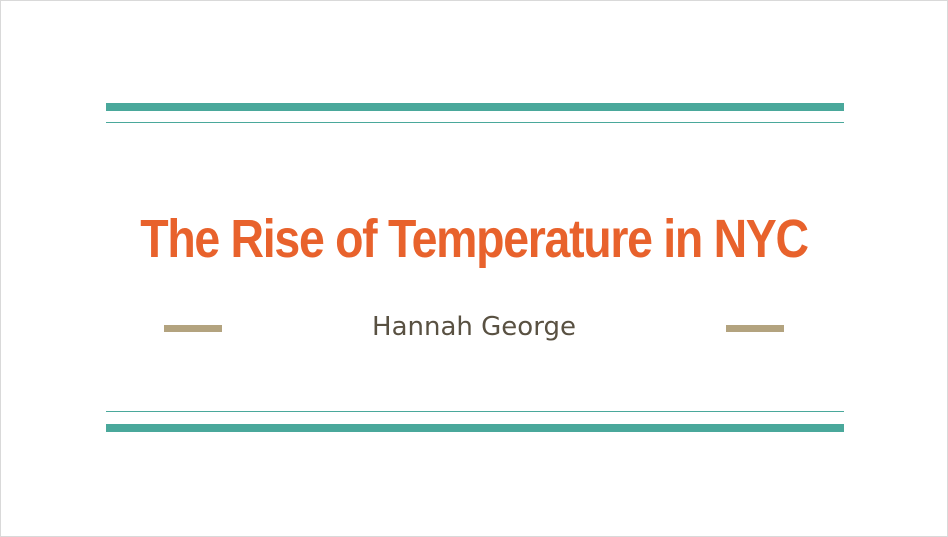  I want to click on bottom-thick-rule, so click(475, 428).